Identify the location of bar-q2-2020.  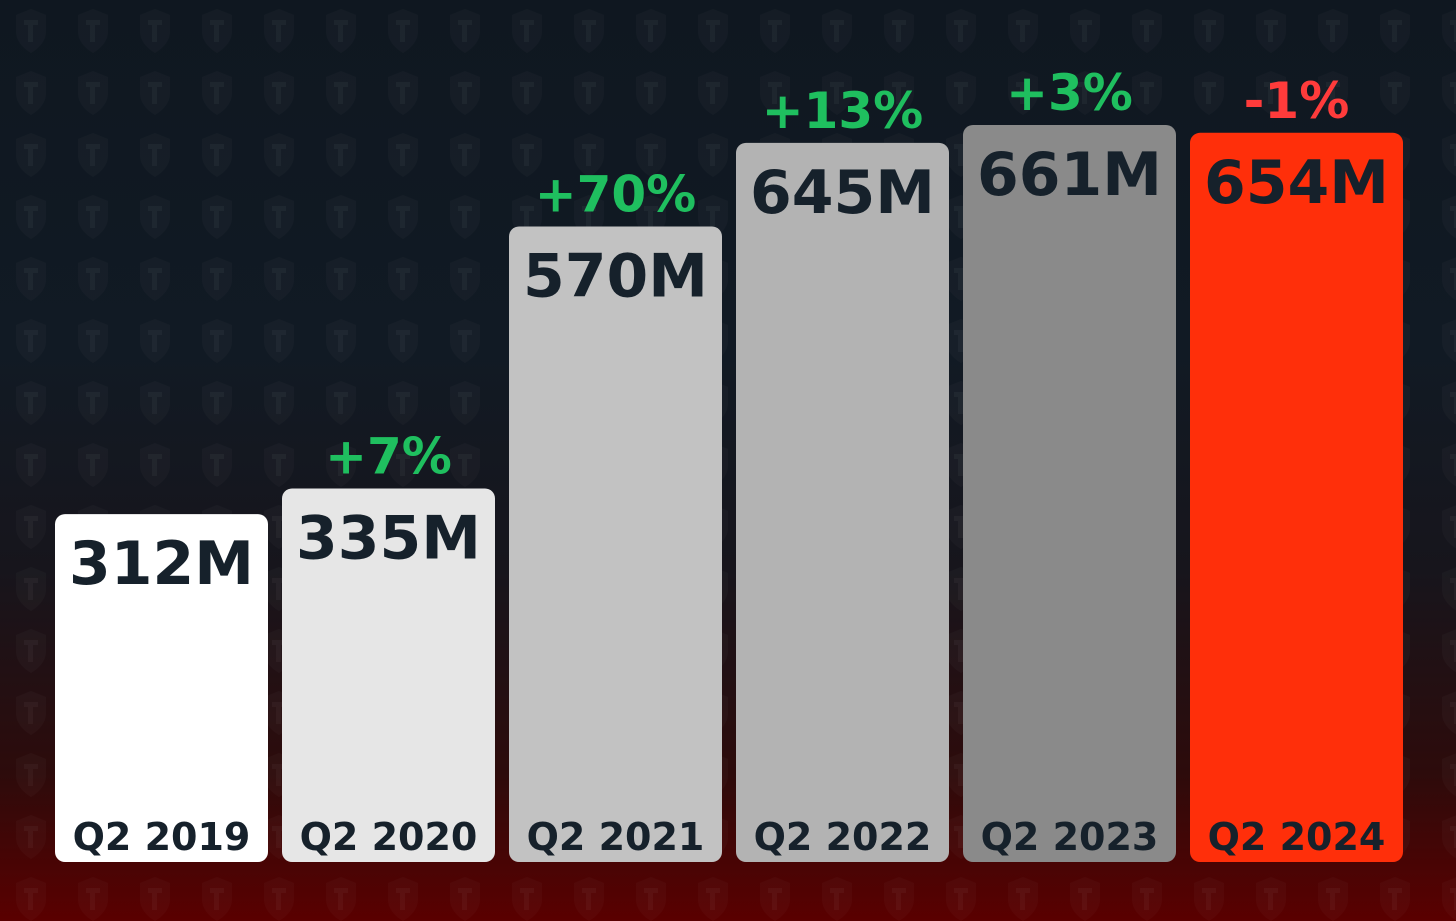
(388, 675).